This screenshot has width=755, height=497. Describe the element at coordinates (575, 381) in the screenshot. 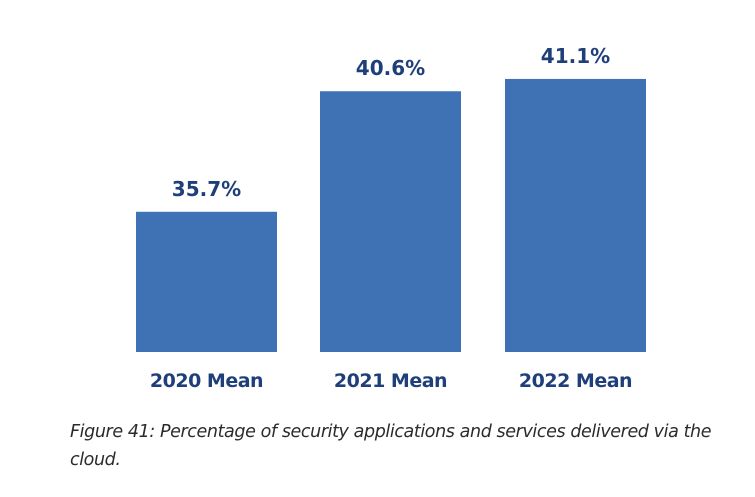

I see `category-label: 2022 Mean` at that location.